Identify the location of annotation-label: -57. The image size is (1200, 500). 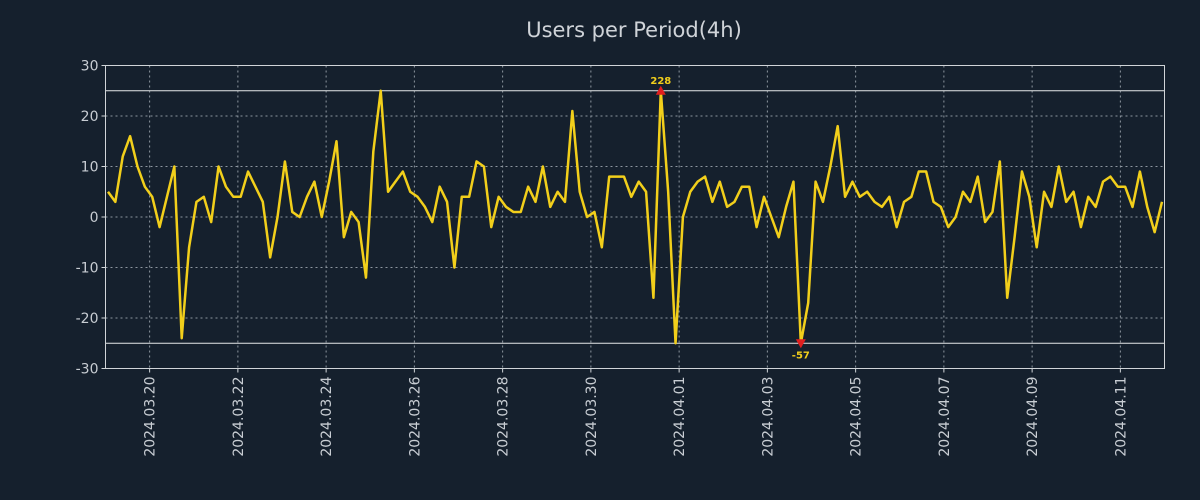
(801, 355).